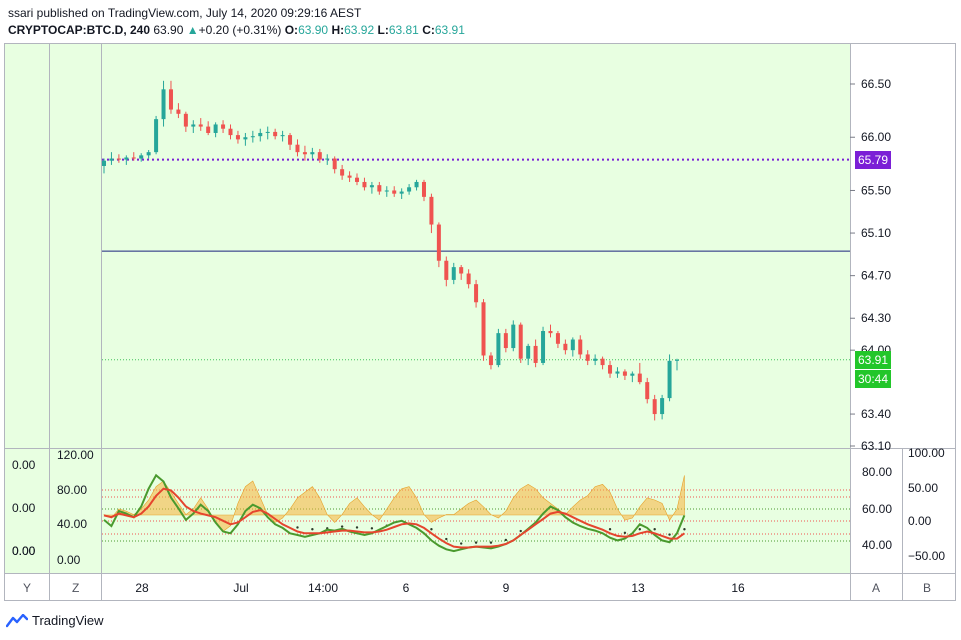  What do you see at coordinates (873, 359) in the screenshot?
I see `last-price-label: 63.91` at bounding box center [873, 359].